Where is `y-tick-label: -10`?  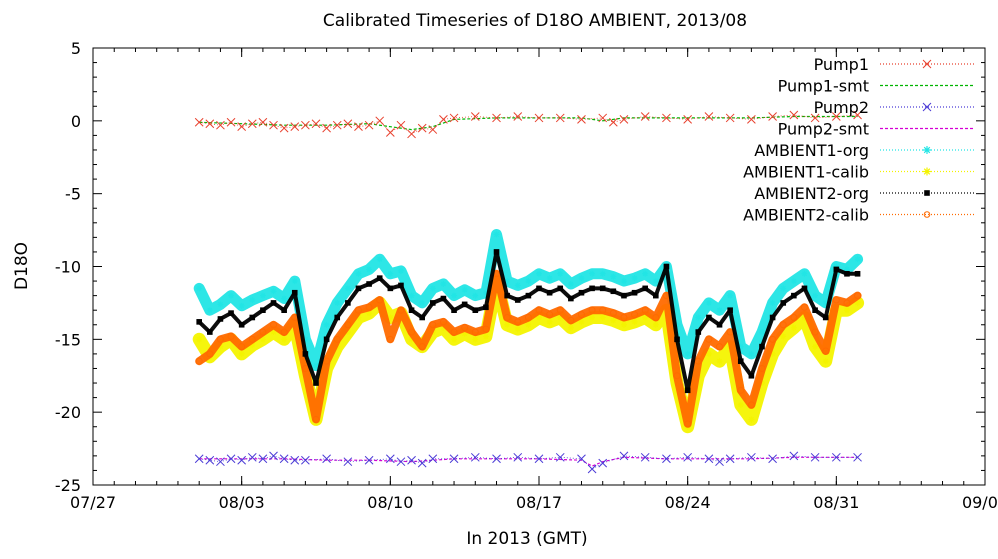
y-tick-label: -10 is located at coordinates (68, 267).